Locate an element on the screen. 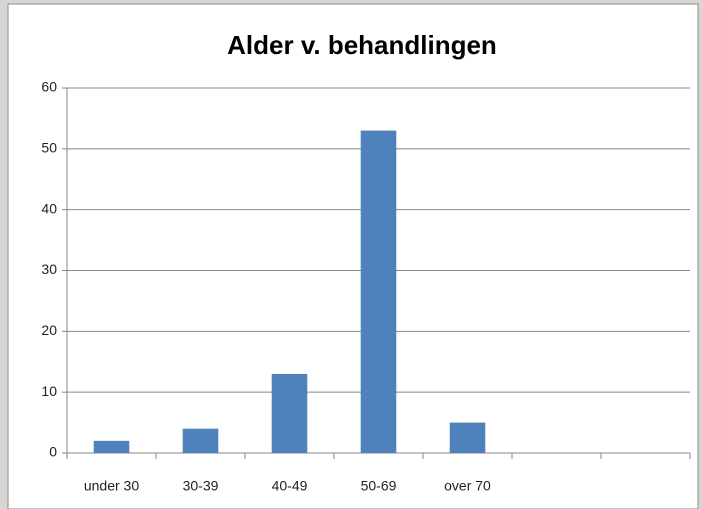 This screenshot has width=702, height=509. y-tick-label: 20 is located at coordinates (49, 330).